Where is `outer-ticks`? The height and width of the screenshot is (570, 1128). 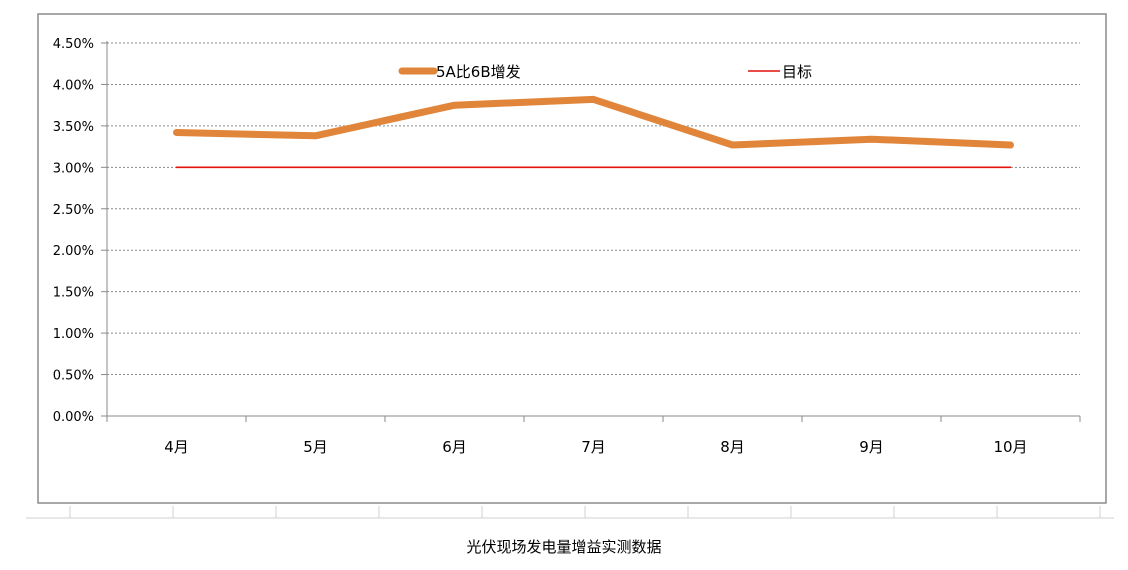 outer-ticks is located at coordinates (570, 512).